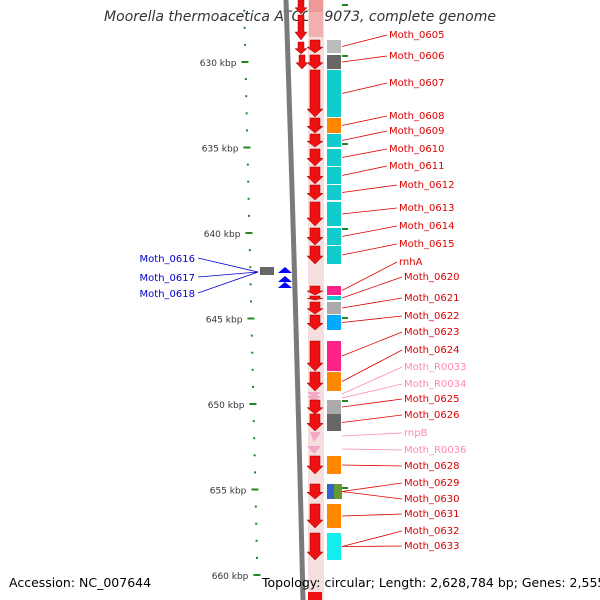  Describe the element at coordinates (316, 6) in the screenshot. I see `function-block-partial` at that location.